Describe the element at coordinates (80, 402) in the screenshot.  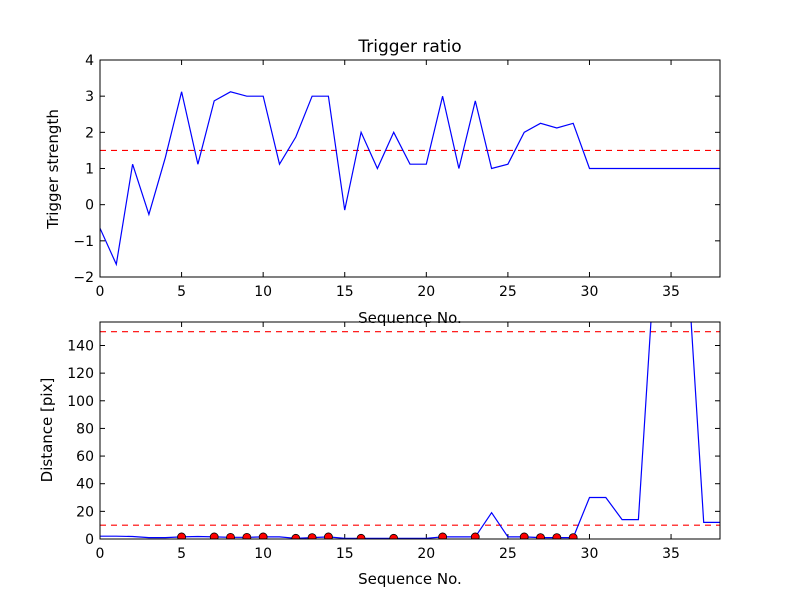
I see `y-tick-label: 100` at that location.